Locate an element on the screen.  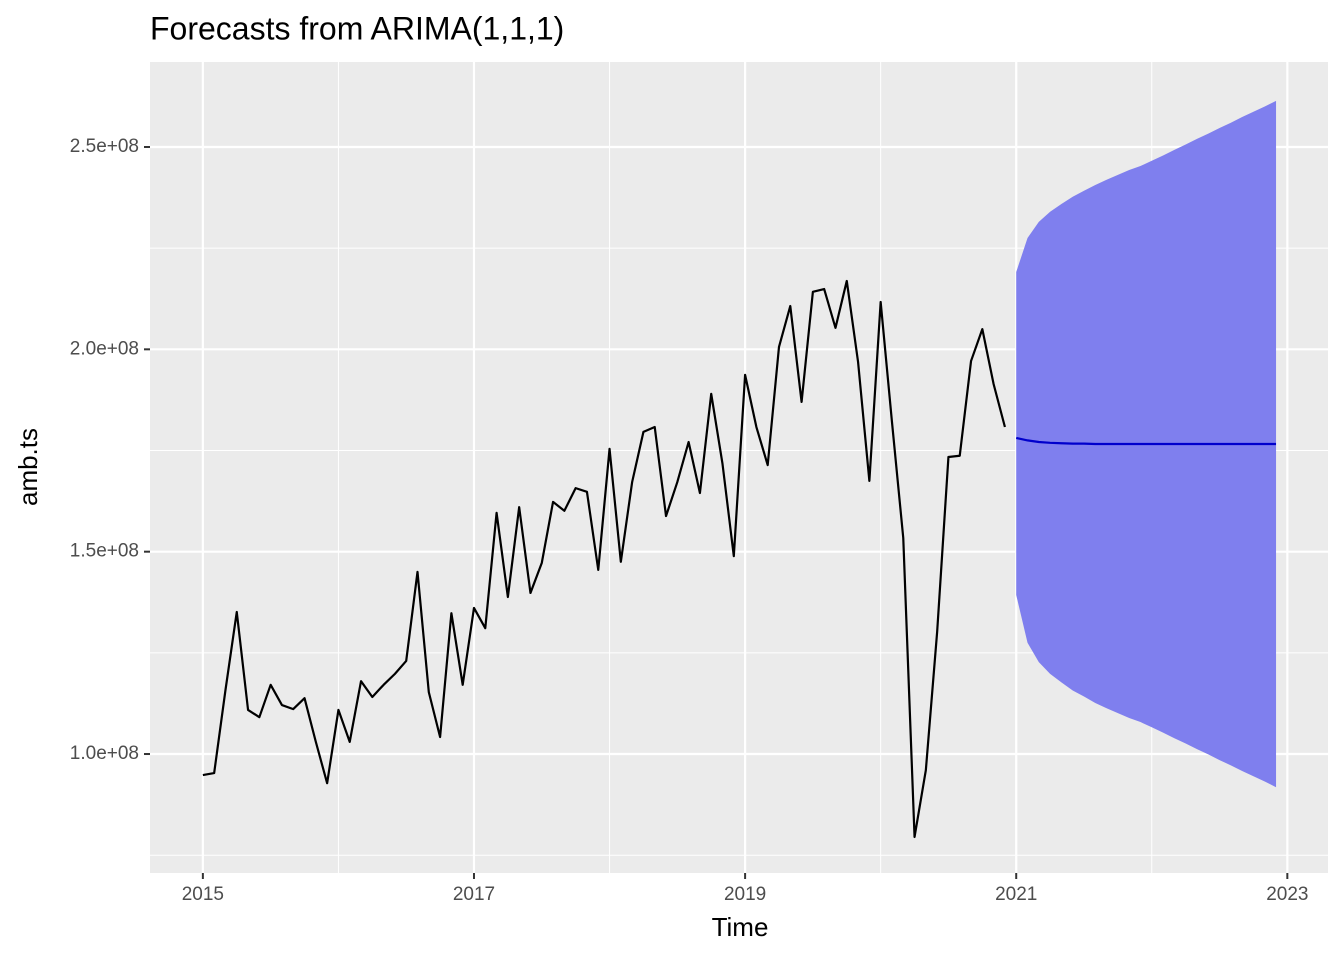
x-tick-label: 2017 is located at coordinates (474, 894).